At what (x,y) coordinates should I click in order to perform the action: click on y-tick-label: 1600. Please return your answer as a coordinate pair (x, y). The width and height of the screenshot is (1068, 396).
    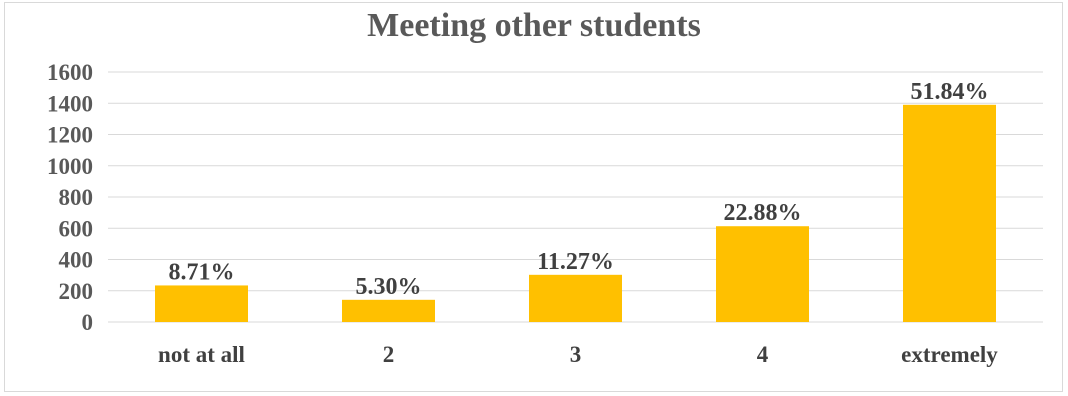
    Looking at the image, I should click on (70, 72).